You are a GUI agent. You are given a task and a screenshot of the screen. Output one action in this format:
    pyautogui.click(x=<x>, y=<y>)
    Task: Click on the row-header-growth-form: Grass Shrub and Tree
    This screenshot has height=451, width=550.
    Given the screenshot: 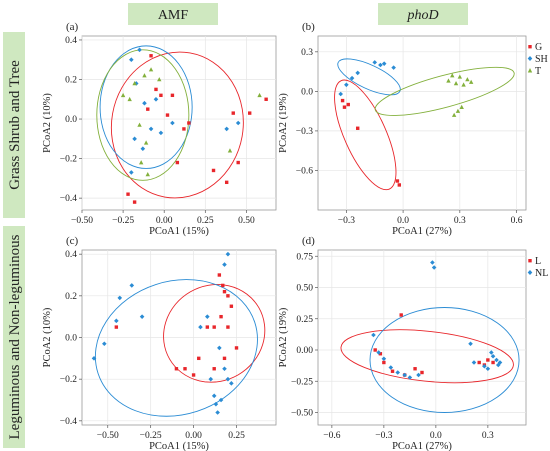 What is the action you would take?
    pyautogui.click(x=15, y=125)
    